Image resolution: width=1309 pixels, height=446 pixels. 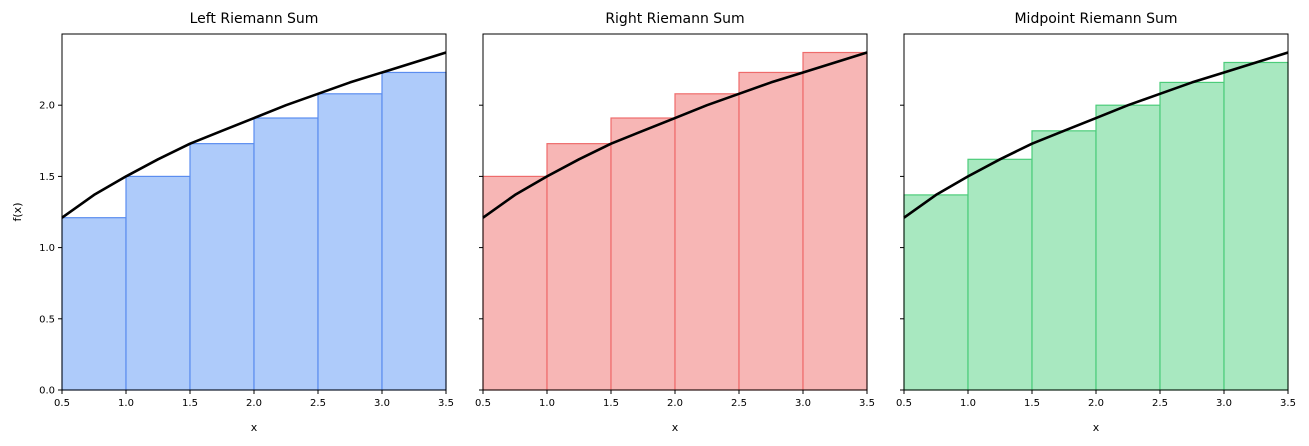 What do you see at coordinates (47, 177) in the screenshot?
I see `y-tick-label: 1.5` at bounding box center [47, 177].